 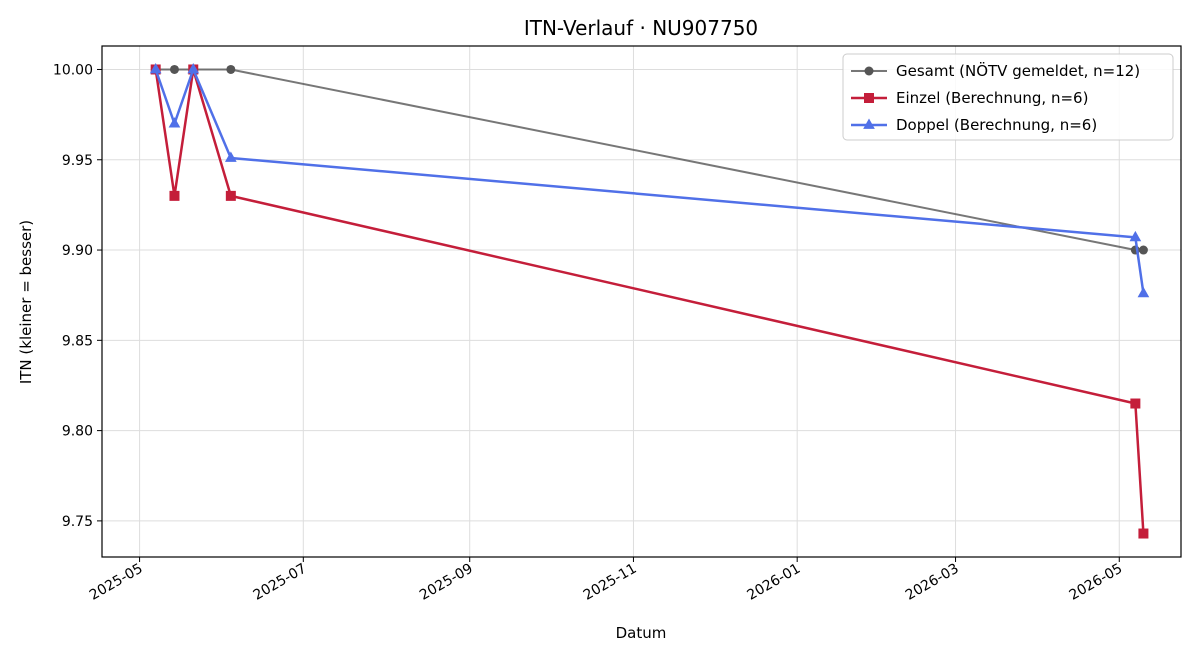 I want to click on legend-item: Gesamt (NÖTV gemeldet, n=12), so click(x=995, y=70).